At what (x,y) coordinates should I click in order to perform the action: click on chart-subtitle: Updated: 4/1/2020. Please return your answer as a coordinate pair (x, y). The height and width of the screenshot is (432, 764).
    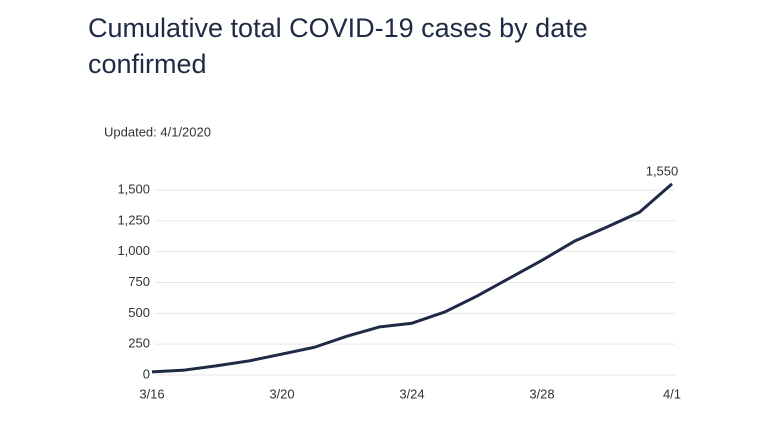
    Looking at the image, I should click on (157, 131).